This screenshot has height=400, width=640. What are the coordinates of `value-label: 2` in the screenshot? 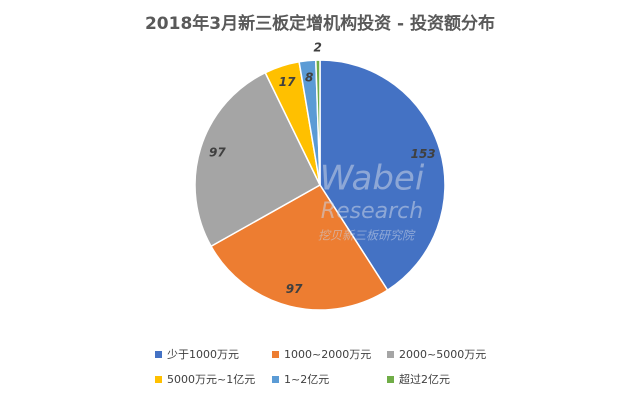 It's located at (318, 48).